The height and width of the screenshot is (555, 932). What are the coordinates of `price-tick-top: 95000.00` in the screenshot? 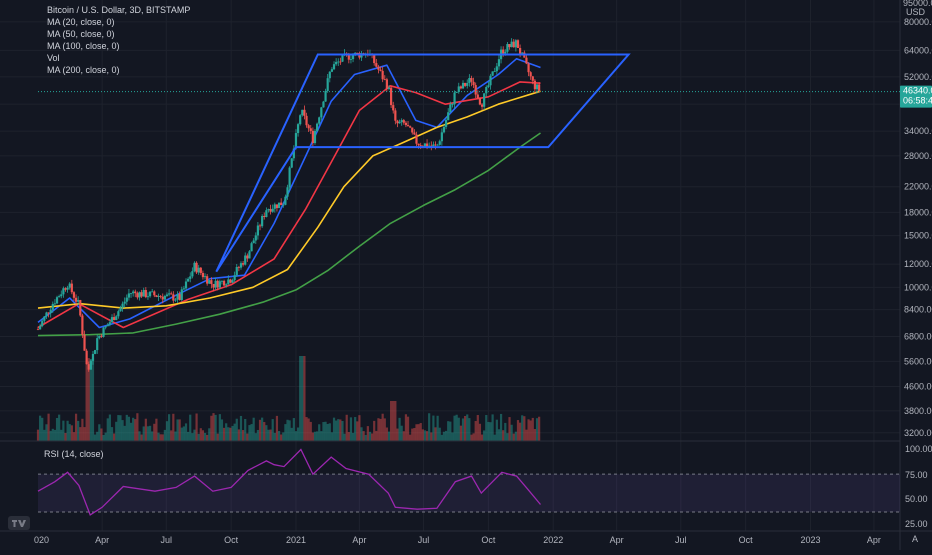 It's located at (917, 4).